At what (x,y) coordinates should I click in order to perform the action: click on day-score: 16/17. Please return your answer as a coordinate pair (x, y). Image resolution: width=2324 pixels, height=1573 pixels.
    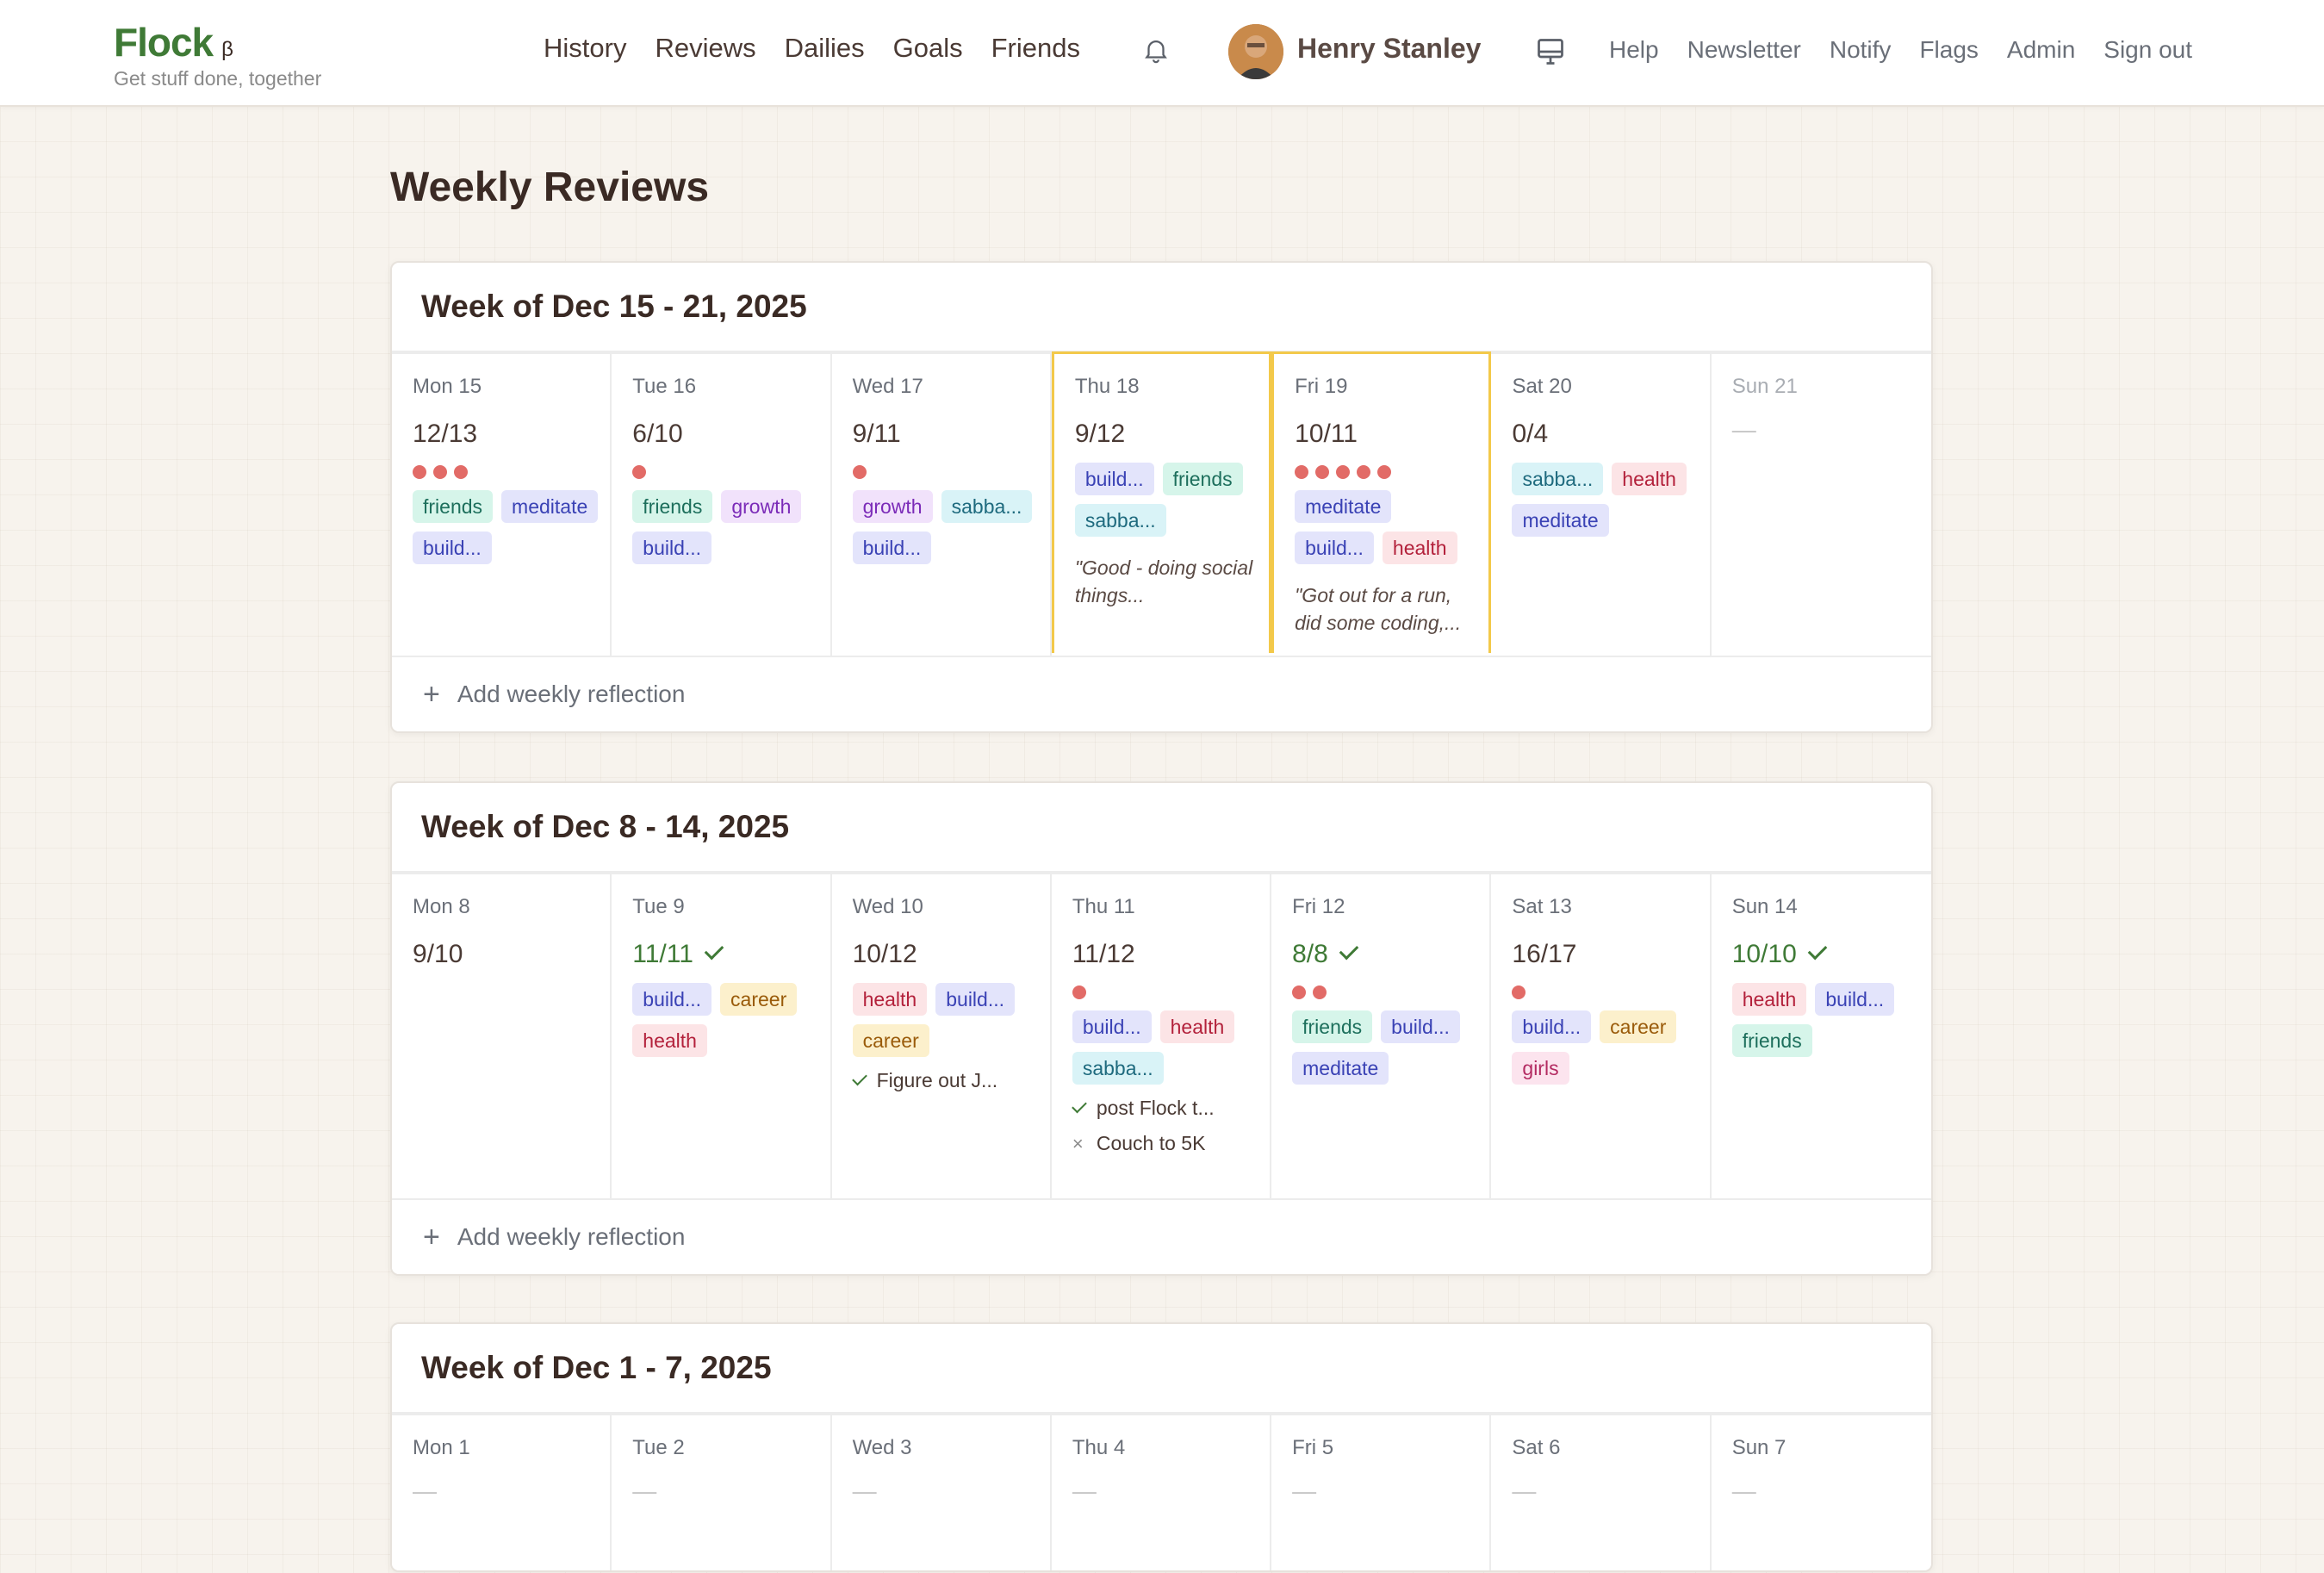
    Looking at the image, I should click on (1604, 957).